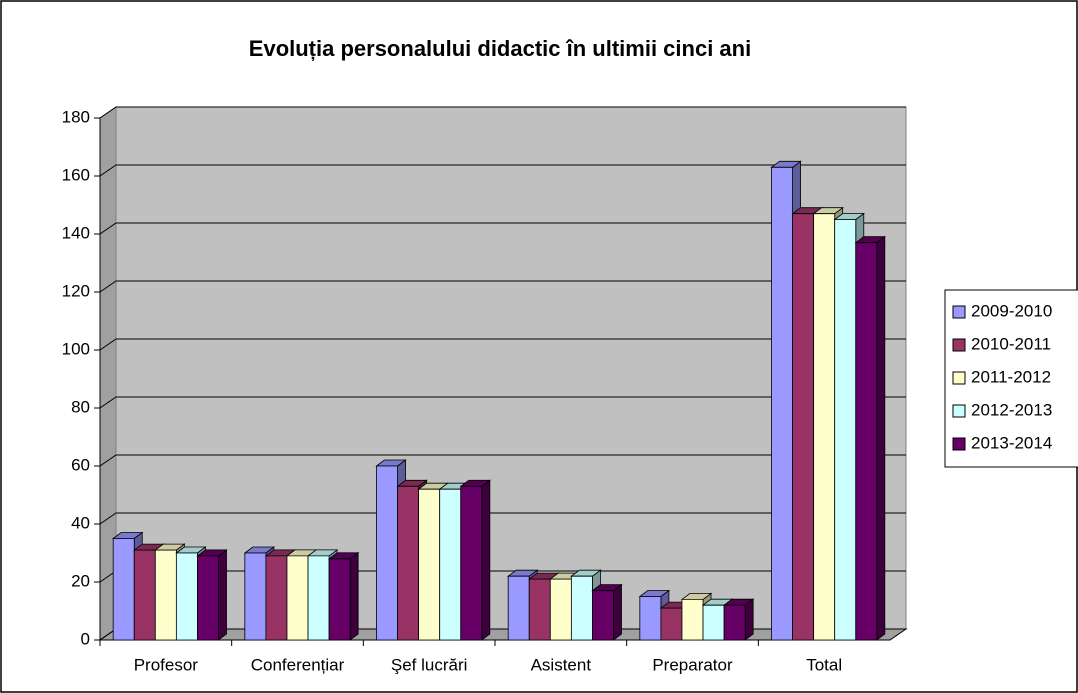 The image size is (1078, 693). Describe the element at coordinates (429, 664) in the screenshot. I see `x-tick-label: Şef lucrări` at that location.